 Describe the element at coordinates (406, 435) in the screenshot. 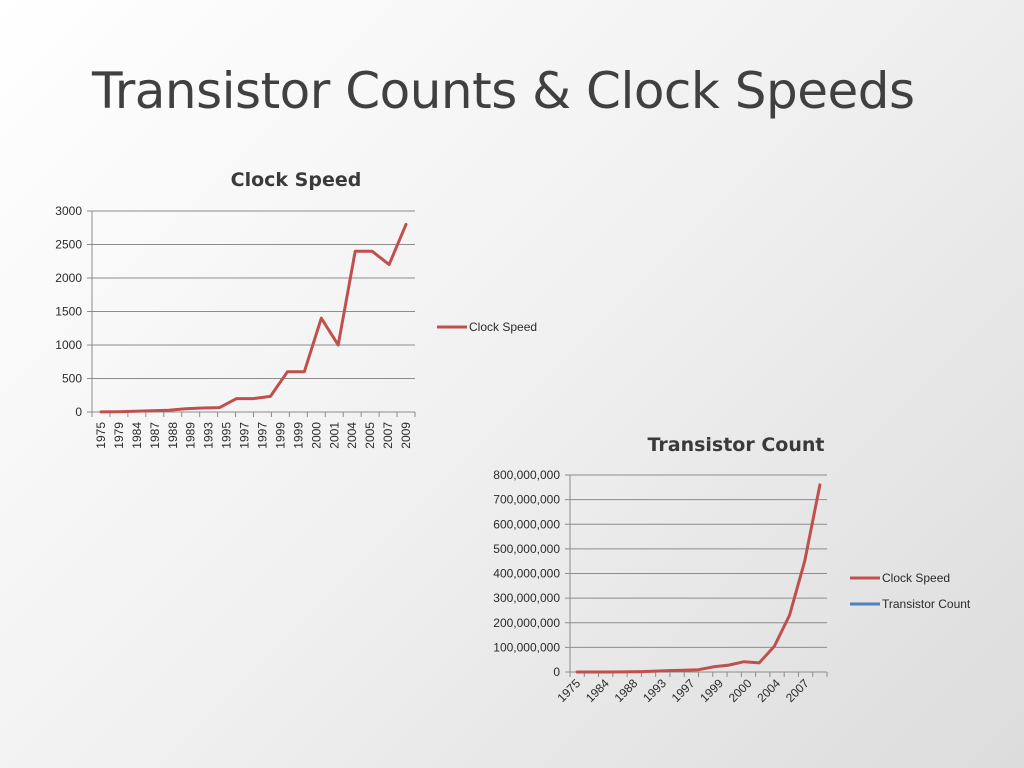

I see `x-tick-label: 2009` at that location.